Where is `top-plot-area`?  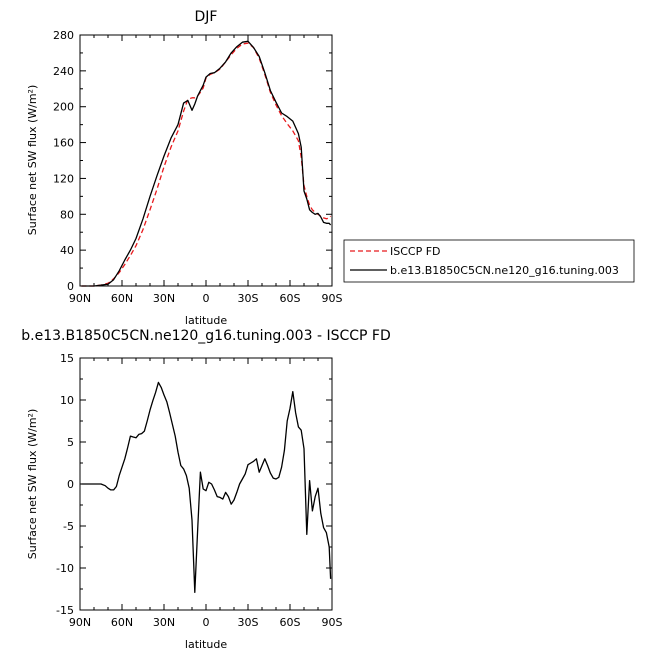
top-plot-area is located at coordinates (206, 160).